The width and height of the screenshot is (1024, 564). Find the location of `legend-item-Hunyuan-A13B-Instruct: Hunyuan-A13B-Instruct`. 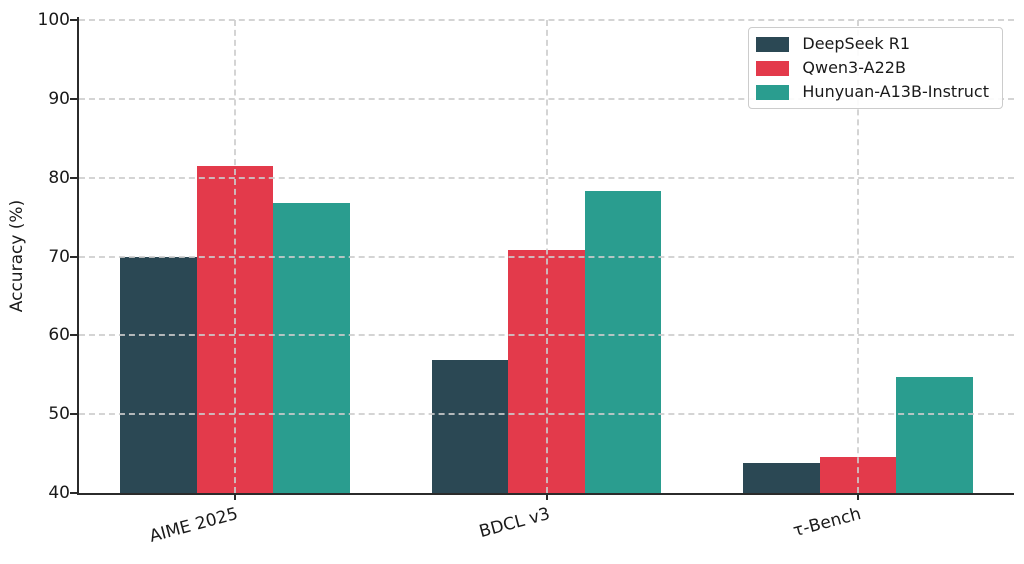

legend-item-Hunyuan-A13B-Instruct: Hunyuan-A13B-Instruct is located at coordinates (872, 92).